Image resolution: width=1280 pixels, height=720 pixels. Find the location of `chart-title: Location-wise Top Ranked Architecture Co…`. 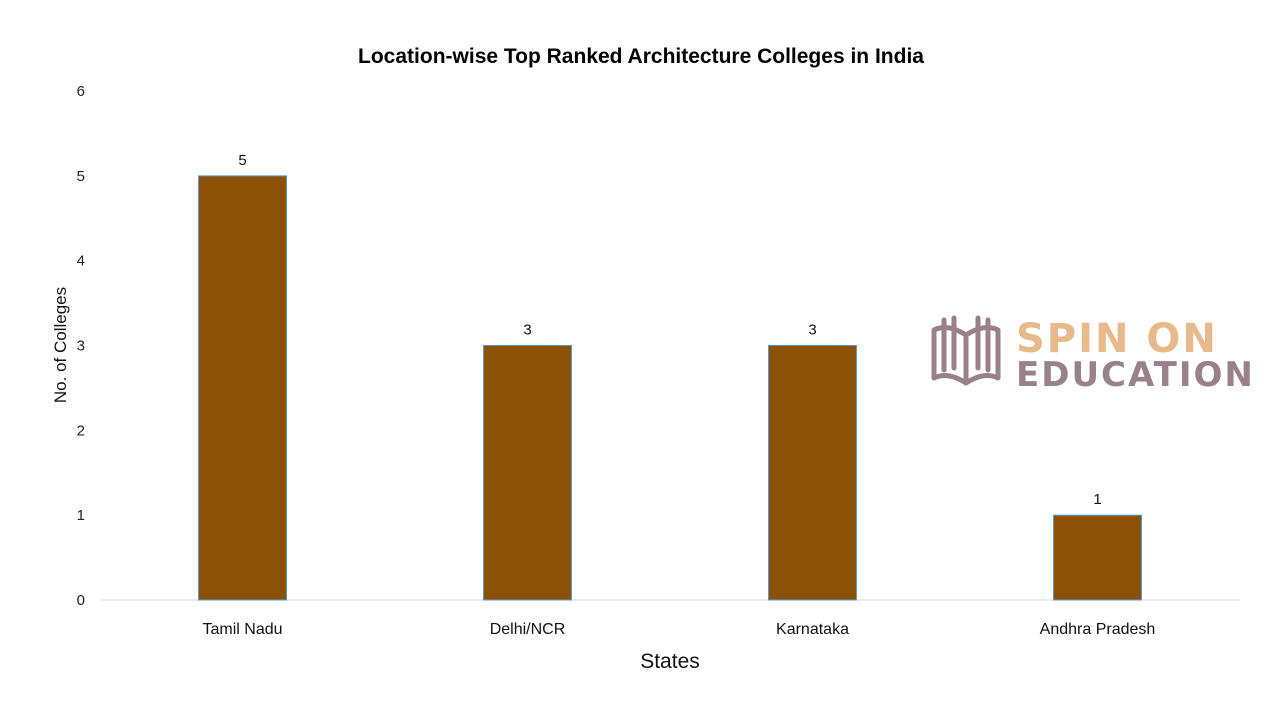

chart-title: Location-wise Top Ranked Architecture Co… is located at coordinates (641, 56).